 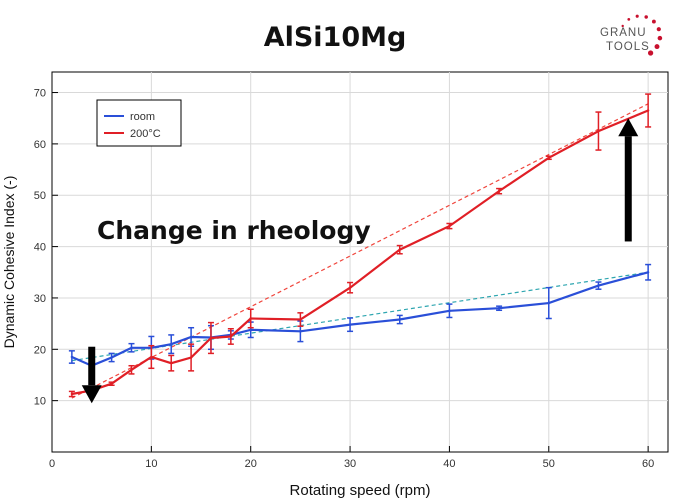 I want to click on annotation-text: Change in rheology, so click(x=234, y=230).